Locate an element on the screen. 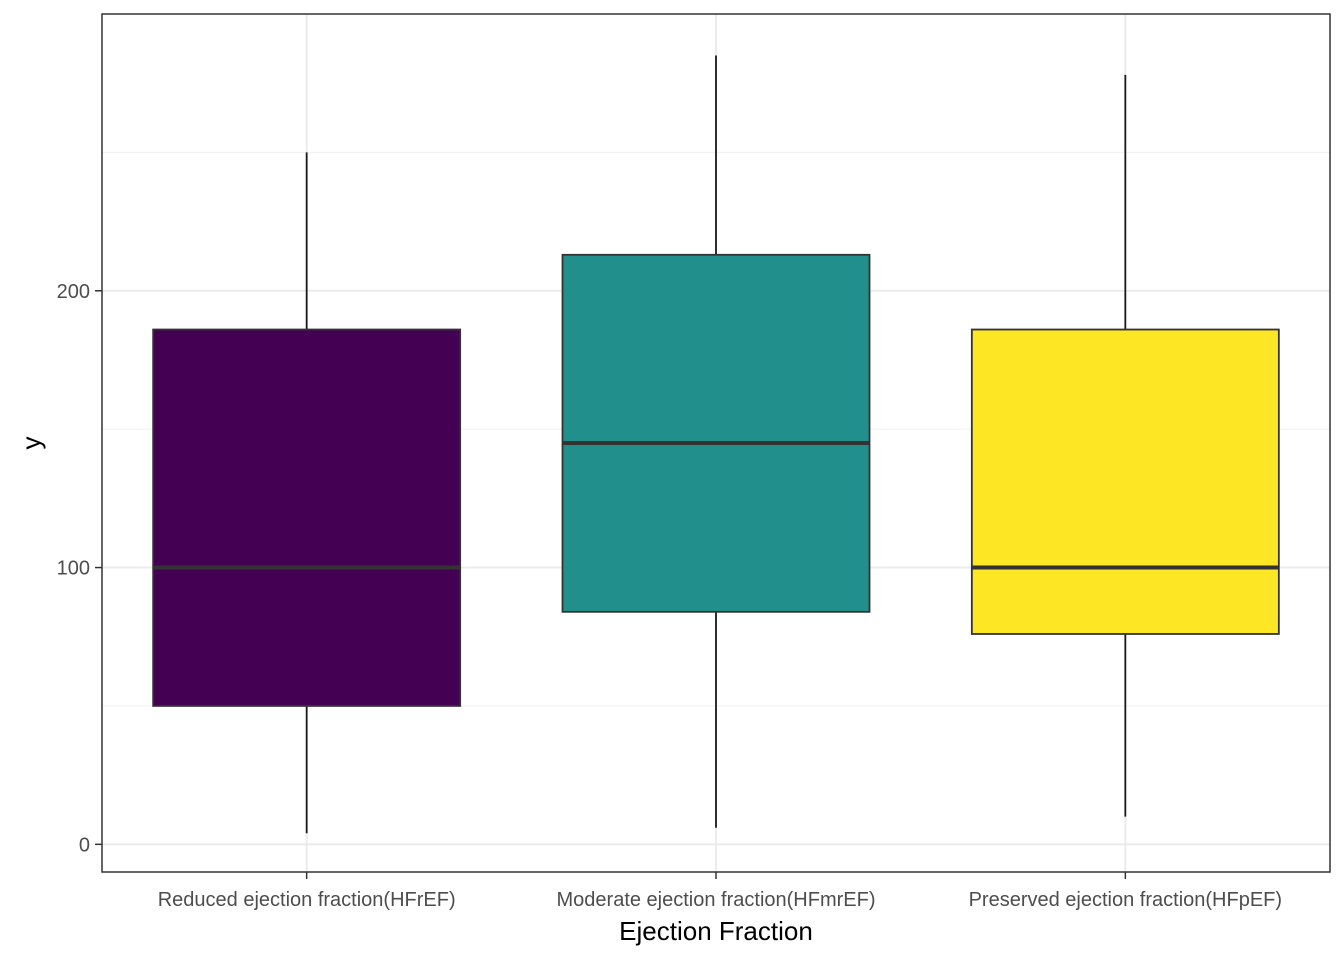  x-tick-label: Moderate ejection fraction(HFmrEF) is located at coordinates (716, 900).